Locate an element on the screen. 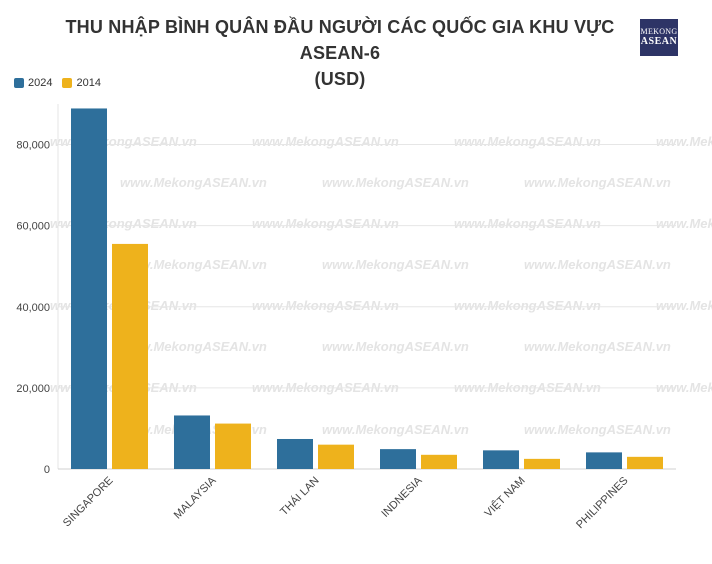 The image size is (712, 564). legend-item-2014: 2014 is located at coordinates (81, 83).